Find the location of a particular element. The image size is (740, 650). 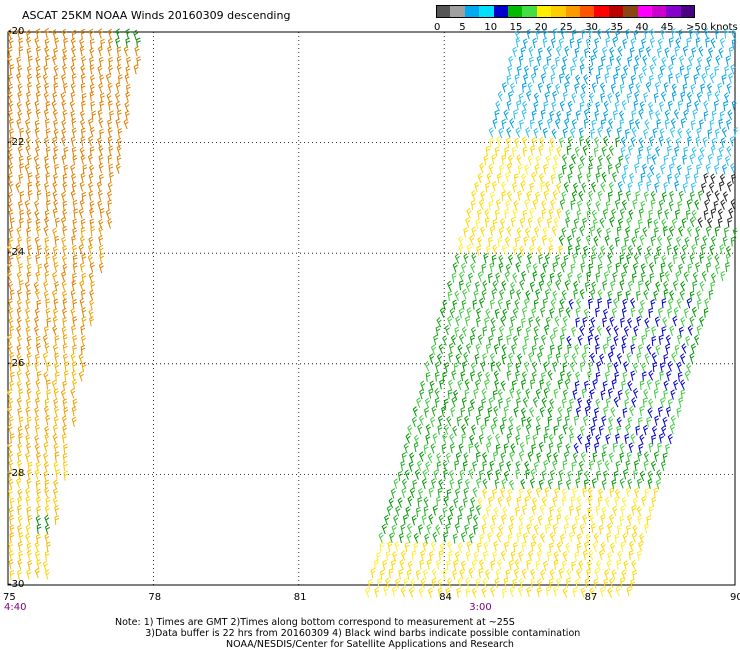

time-label: 3:00 is located at coordinates (480, 607).